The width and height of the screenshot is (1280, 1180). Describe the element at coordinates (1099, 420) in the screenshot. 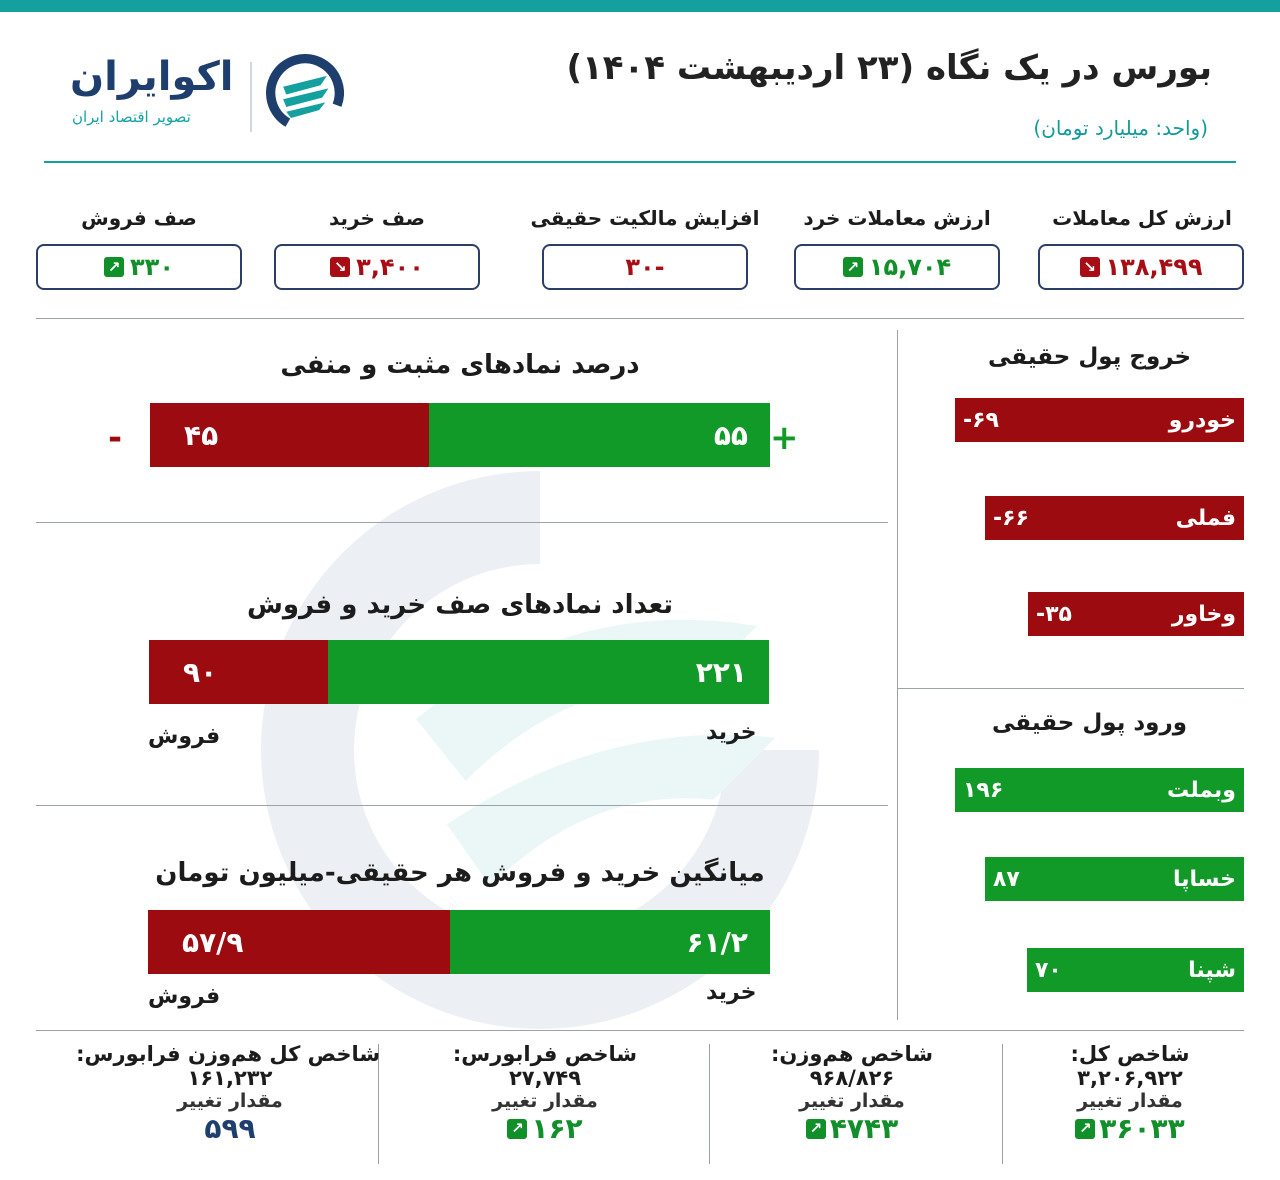

I see `outflow-item: -۶۹ خودرو` at that location.